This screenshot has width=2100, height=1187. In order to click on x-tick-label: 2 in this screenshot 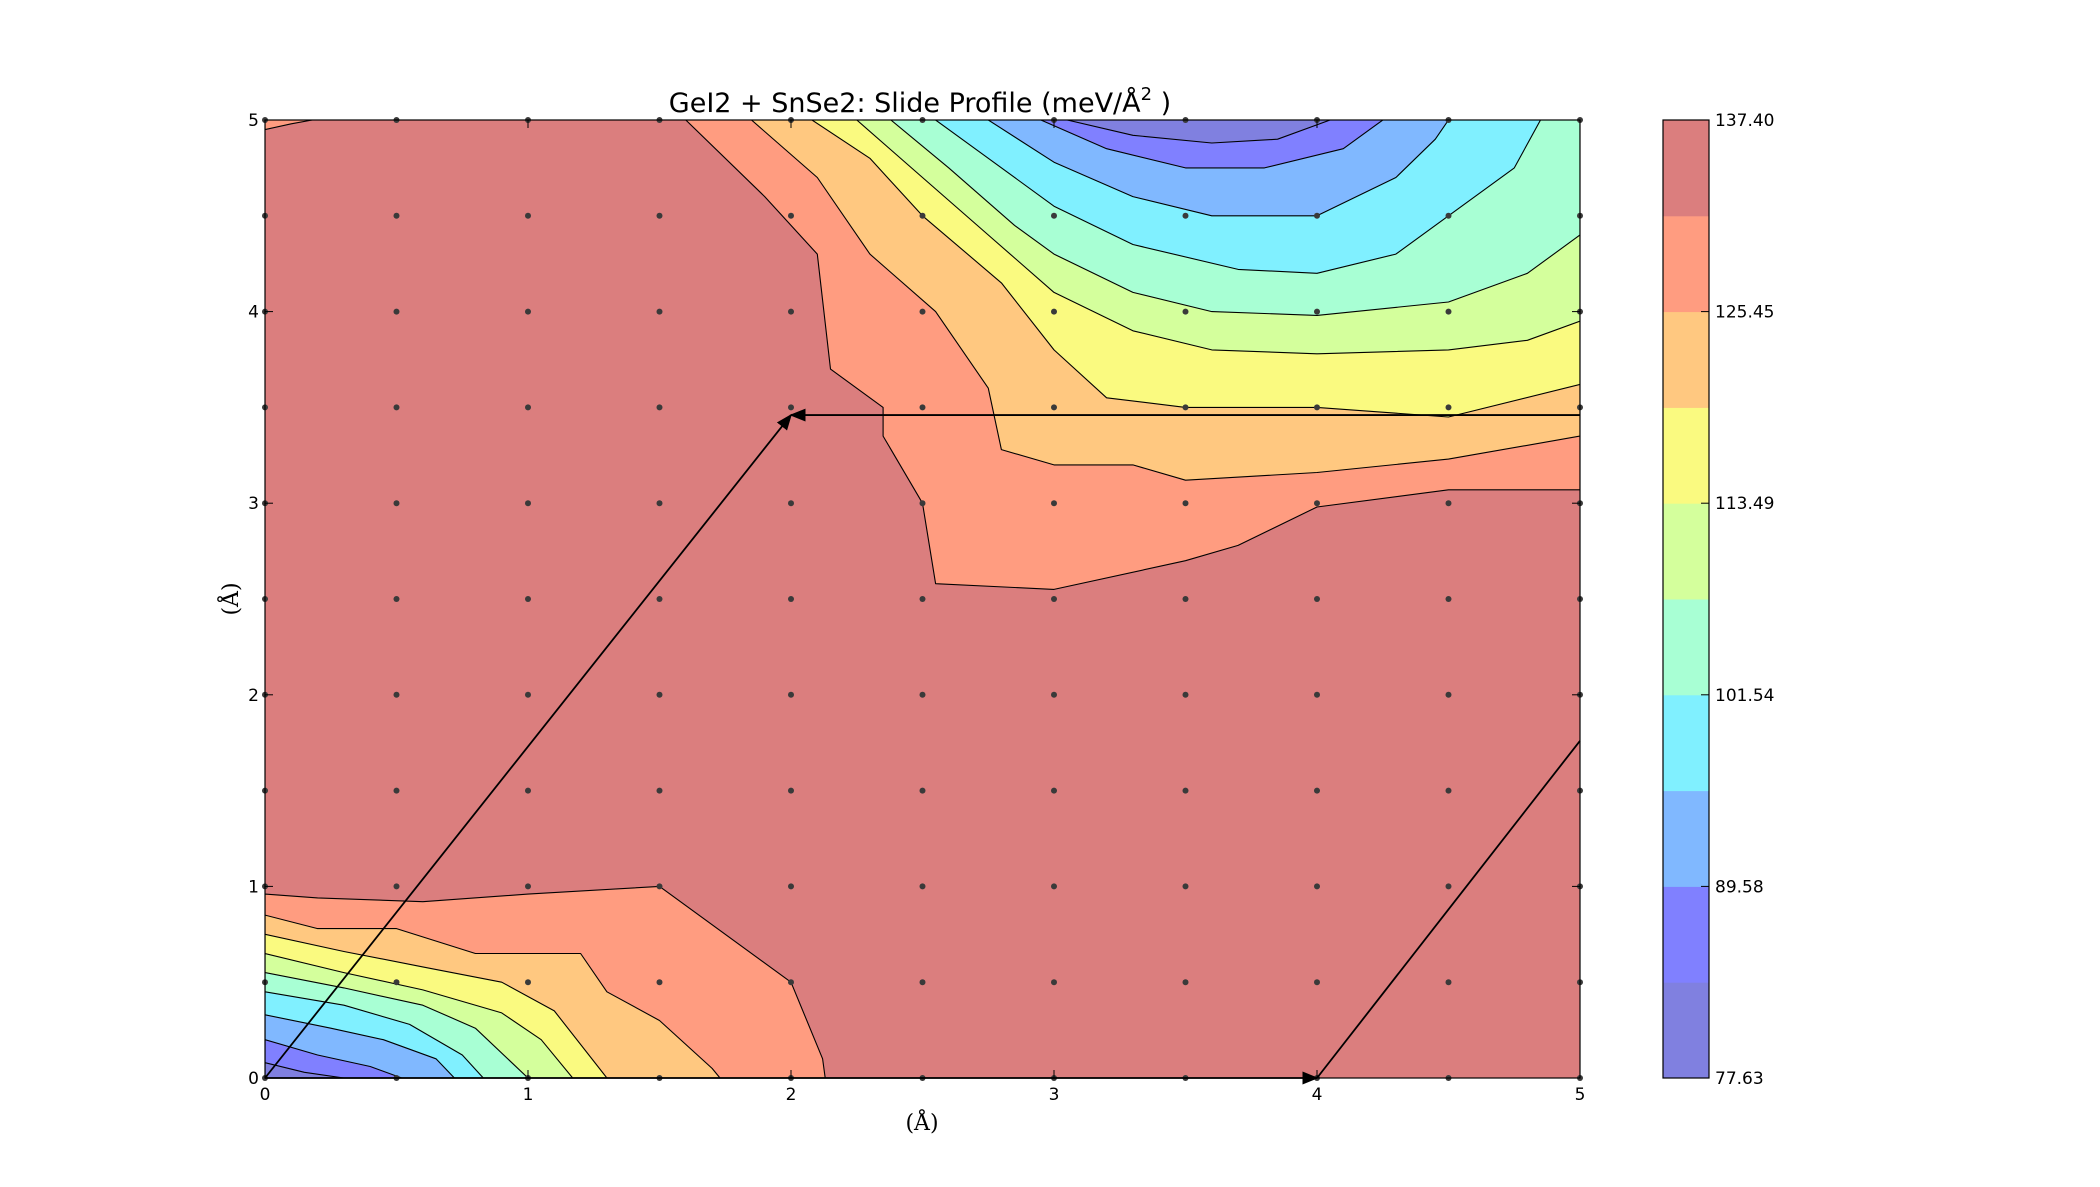, I will do `click(791, 1095)`.